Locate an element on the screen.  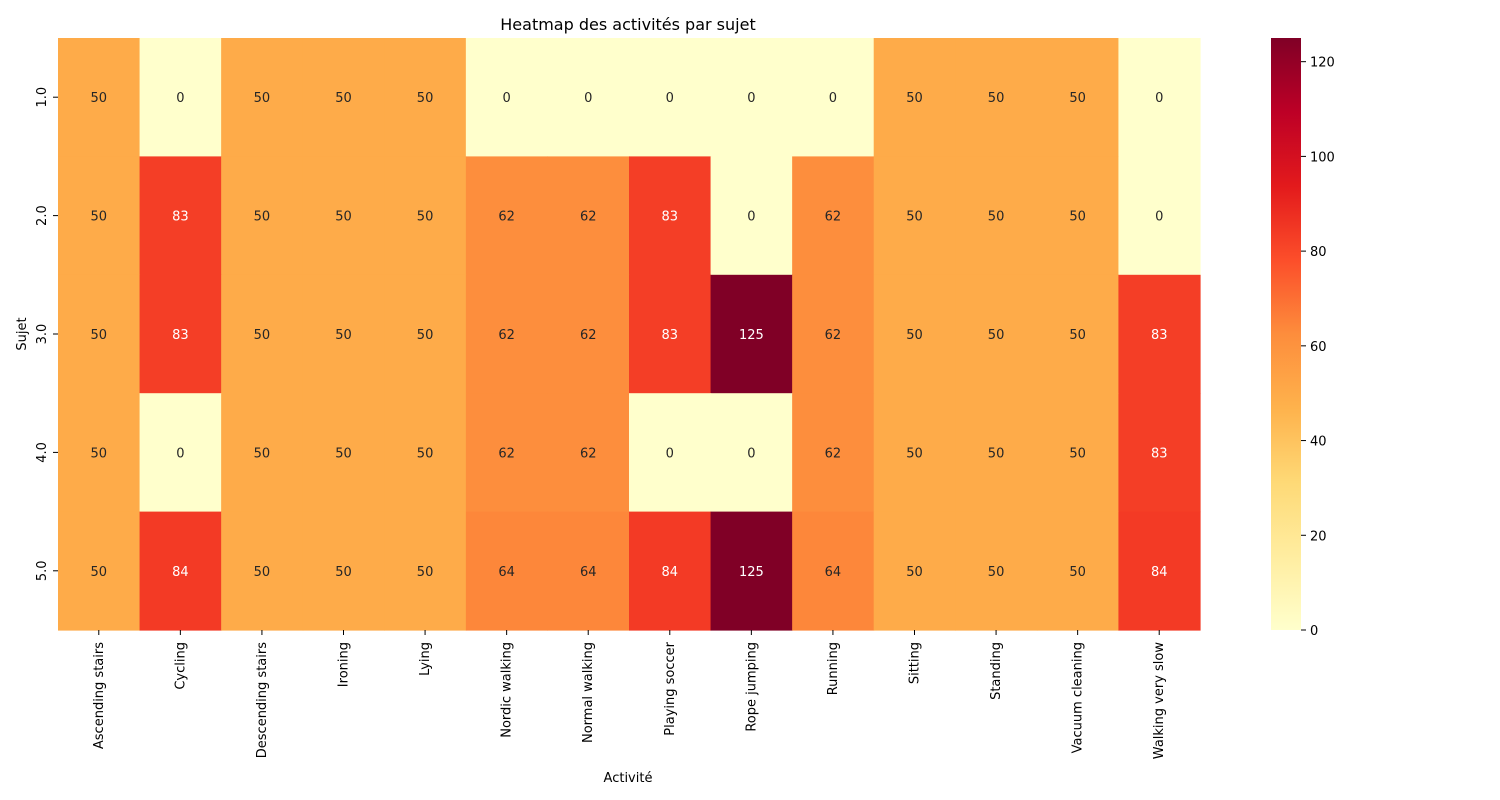
x-tick-label: Vacuum cleaning is located at coordinates (1078, 697).